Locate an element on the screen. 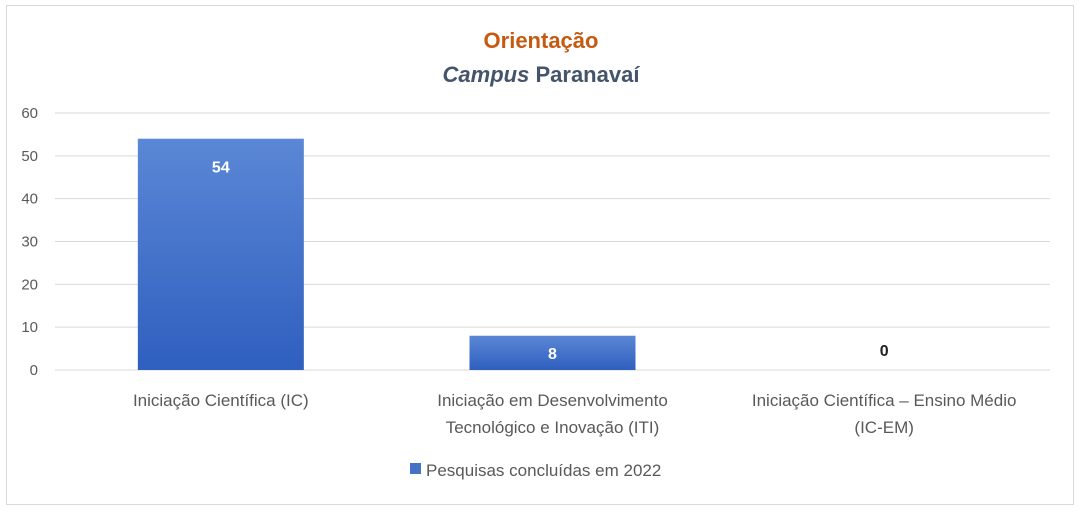  legend: Pesquisas concluídas em 2022 is located at coordinates (535, 470).